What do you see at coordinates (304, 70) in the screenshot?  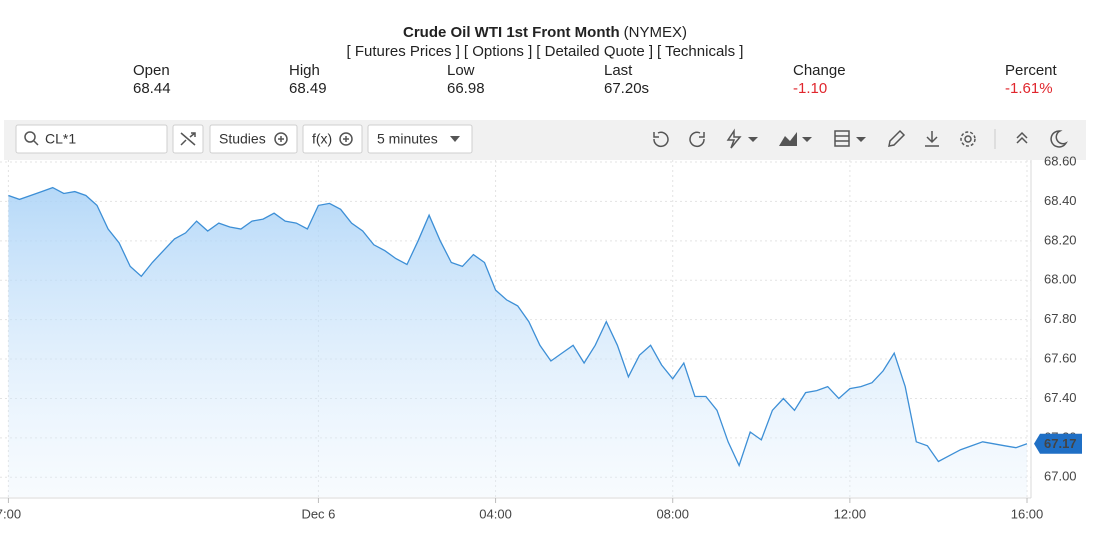 I see `stat-label: High` at bounding box center [304, 70].